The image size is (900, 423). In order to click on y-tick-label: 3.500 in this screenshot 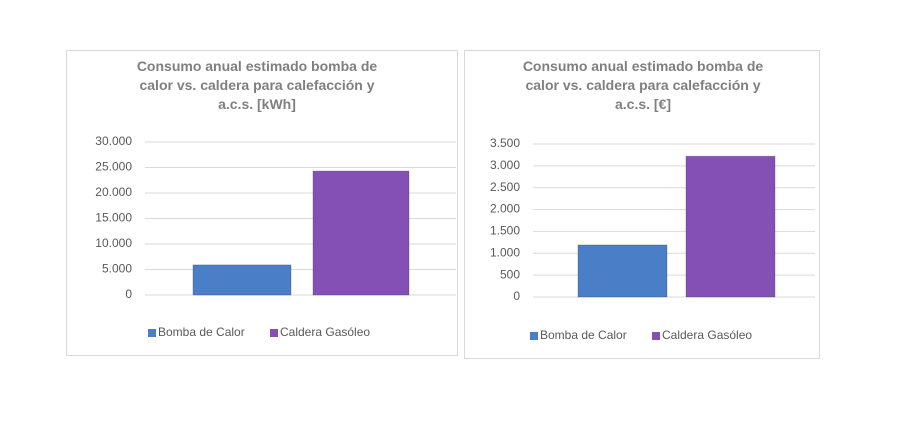, I will do `click(505, 143)`.